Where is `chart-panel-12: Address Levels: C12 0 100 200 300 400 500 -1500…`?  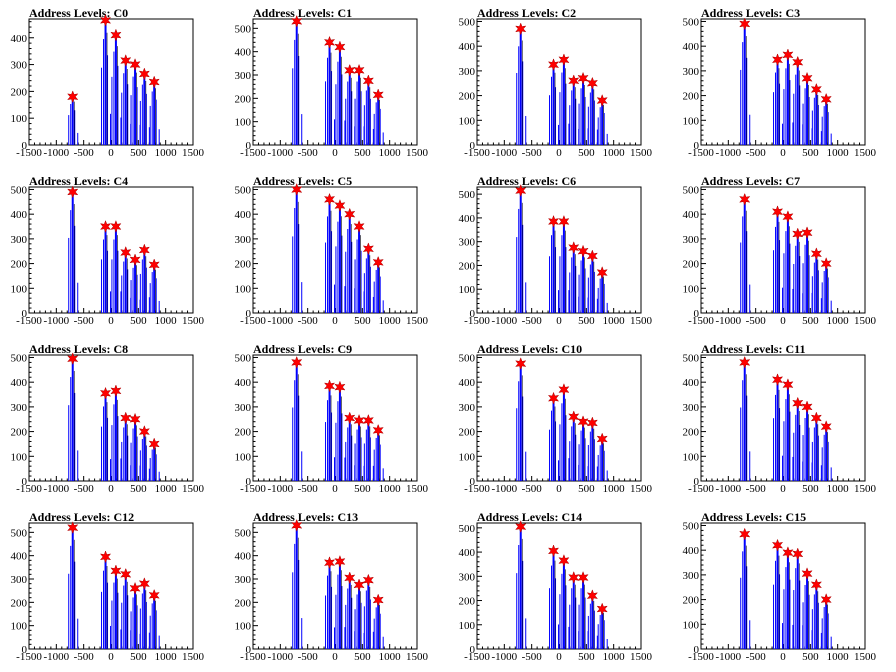
chart-panel-12: Address Levels: C12 0 100 200 300 400 500 -1500… is located at coordinates (108, 586).